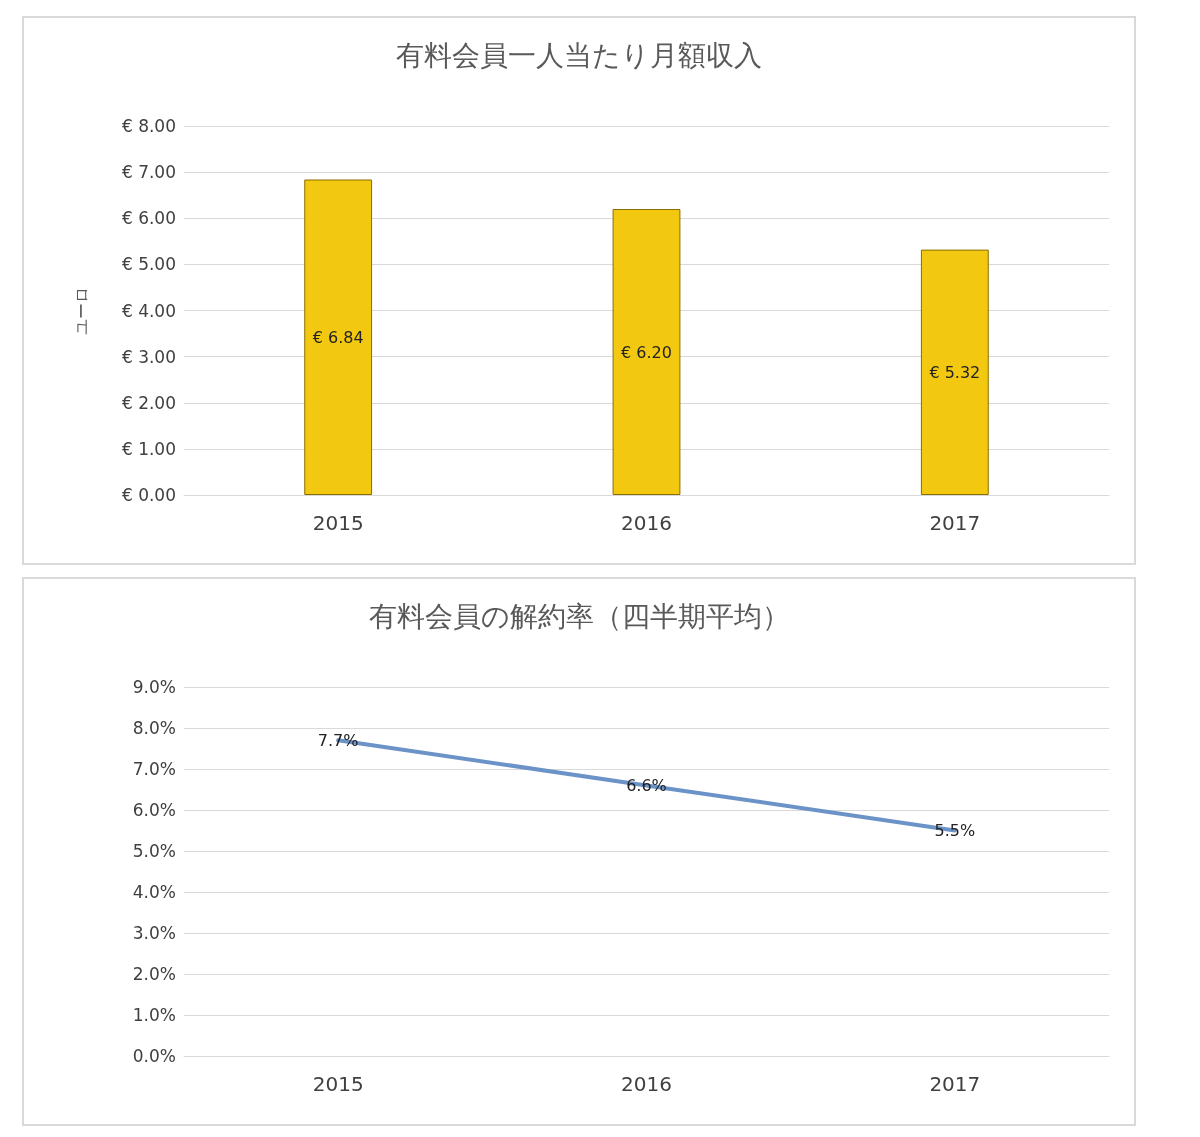 This screenshot has width=1200, height=1137. I want to click on y-tick-label: € 6.00, so click(148, 218).